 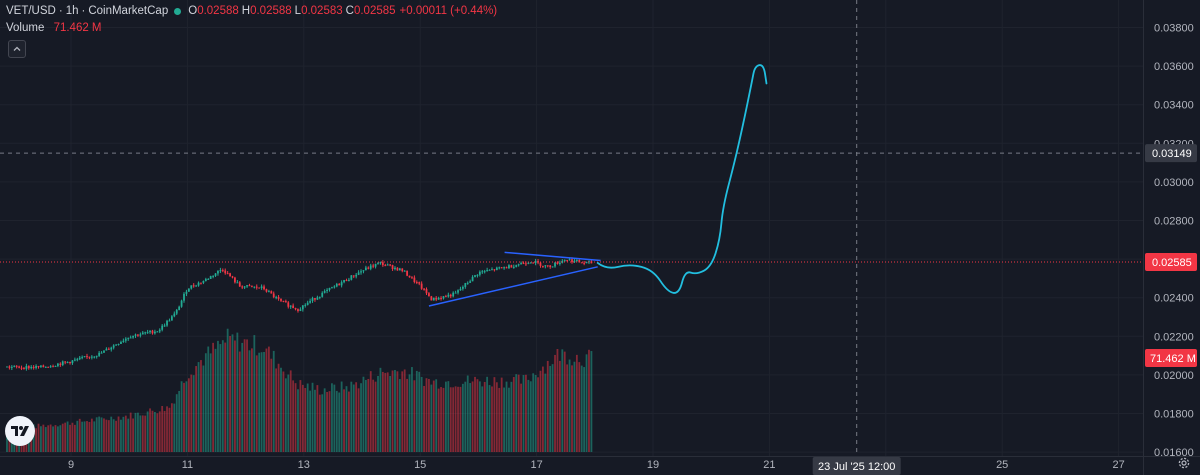 I want to click on tradingview-logo-icon, so click(x=20, y=431).